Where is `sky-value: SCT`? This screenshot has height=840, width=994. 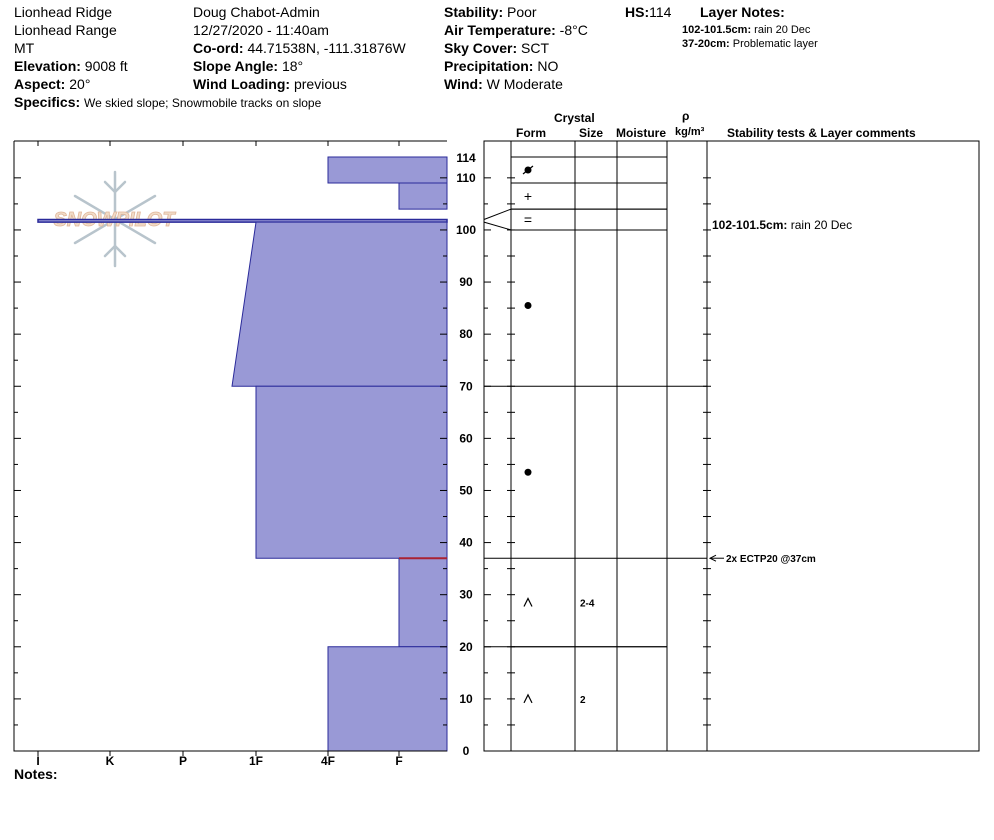
sky-value: SCT is located at coordinates (535, 48).